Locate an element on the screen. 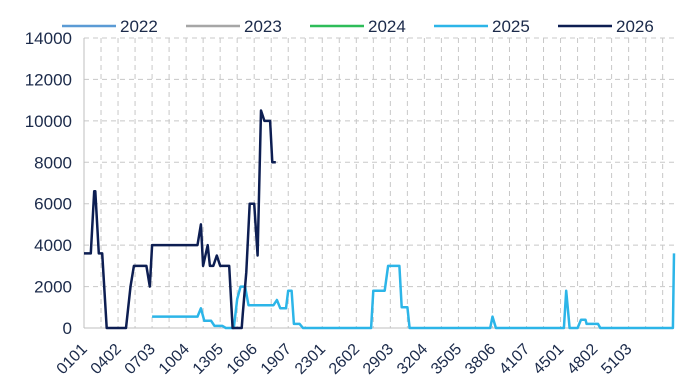 The image size is (686, 390). y-tick-label: 4000 is located at coordinates (53, 245).